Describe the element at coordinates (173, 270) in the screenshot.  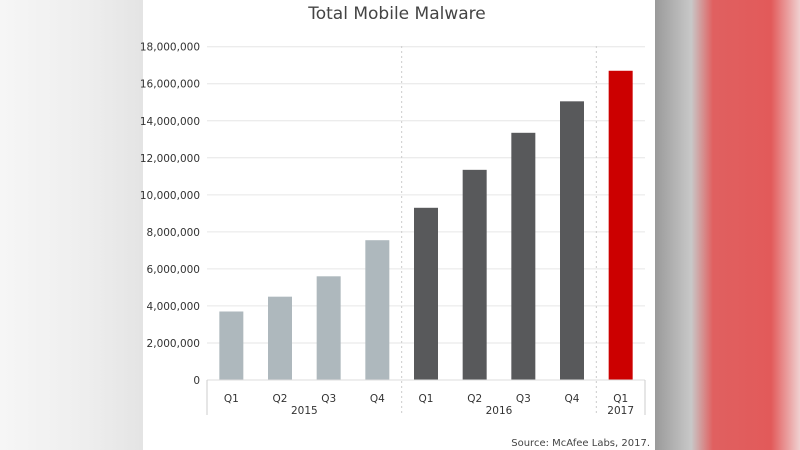
I see `y-tick-label: 6,000,000` at that location.